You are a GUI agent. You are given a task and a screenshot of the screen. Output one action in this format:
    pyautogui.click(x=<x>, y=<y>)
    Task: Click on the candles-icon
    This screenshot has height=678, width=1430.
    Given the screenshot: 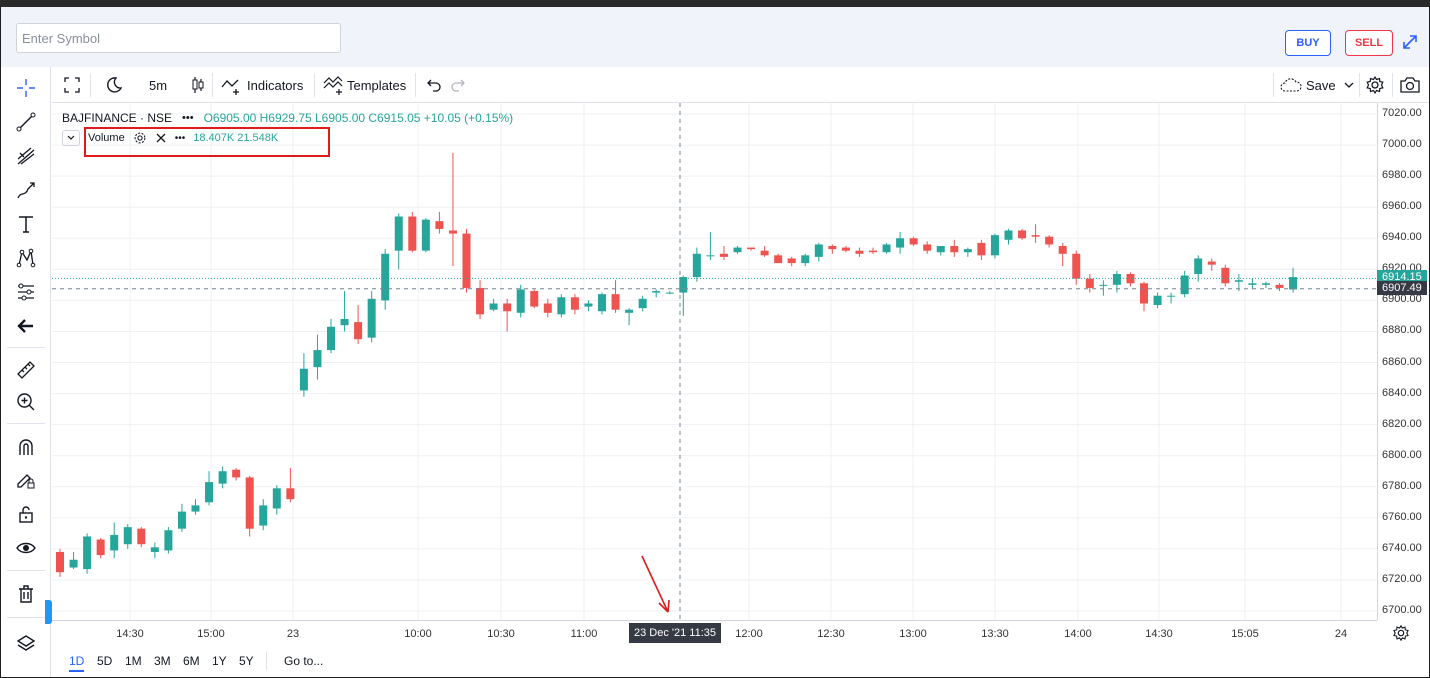 What is the action you would take?
    pyautogui.click(x=198, y=85)
    